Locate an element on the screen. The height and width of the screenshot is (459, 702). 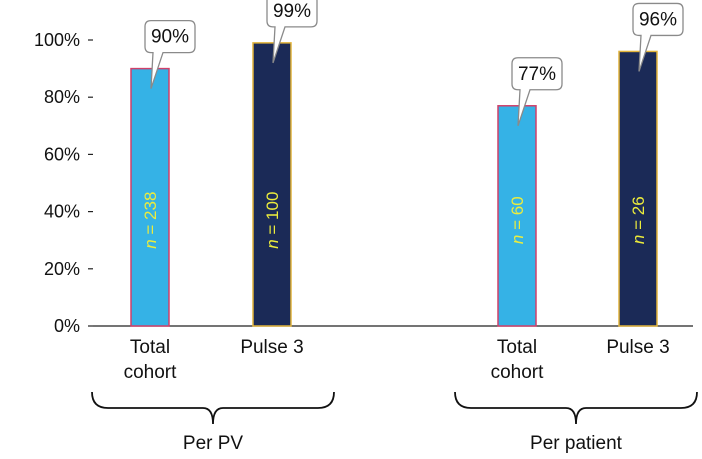
value-label: 96% is located at coordinates (658, 19).